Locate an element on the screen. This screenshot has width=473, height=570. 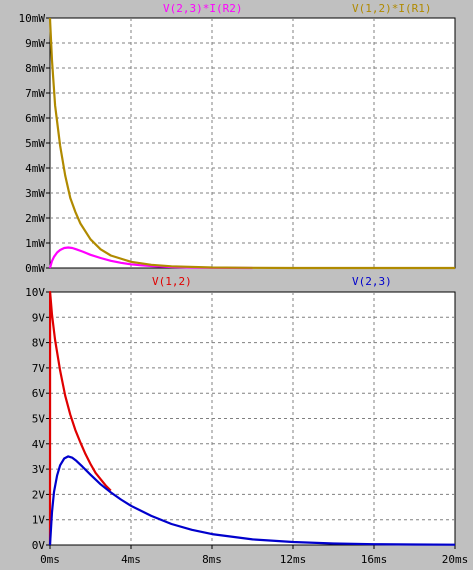
y-tick-label: 4V is located at coordinates (39, 444).